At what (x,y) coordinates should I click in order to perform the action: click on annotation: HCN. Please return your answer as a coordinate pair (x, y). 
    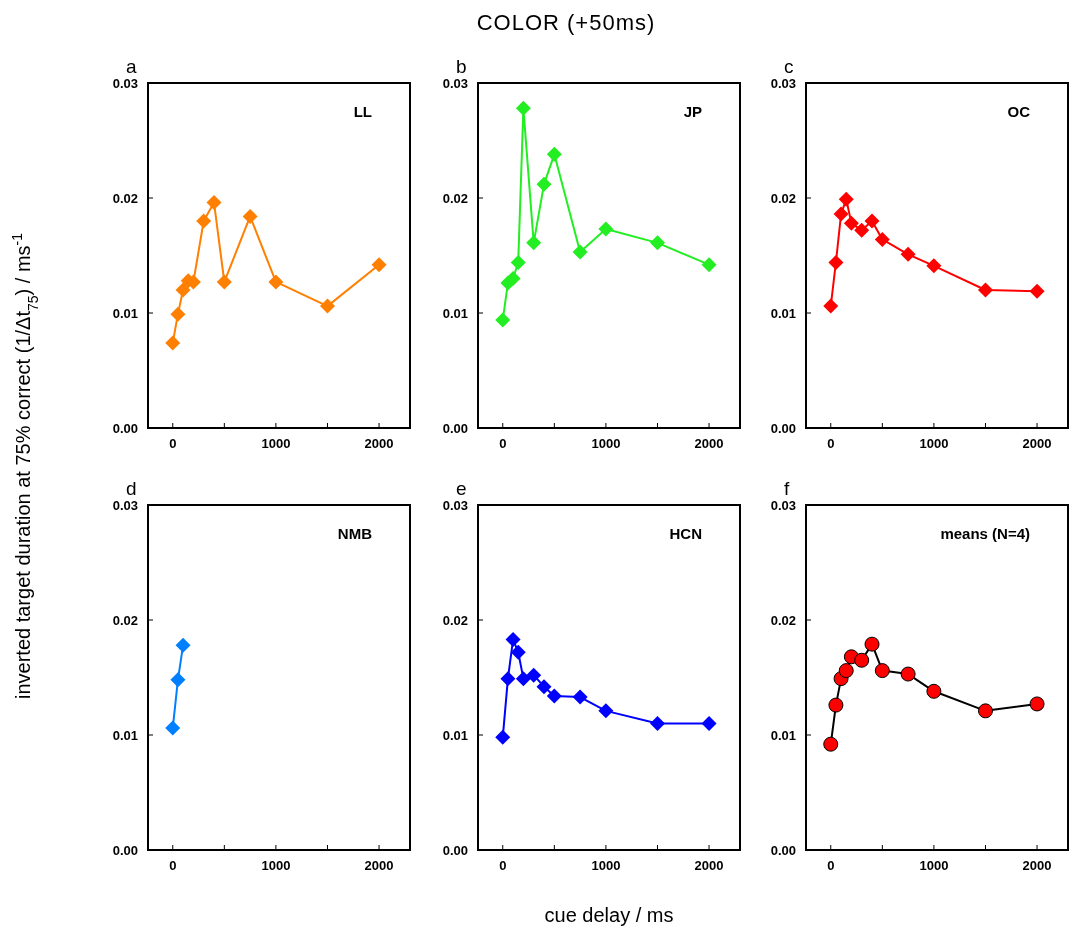
    Looking at the image, I should click on (685, 533).